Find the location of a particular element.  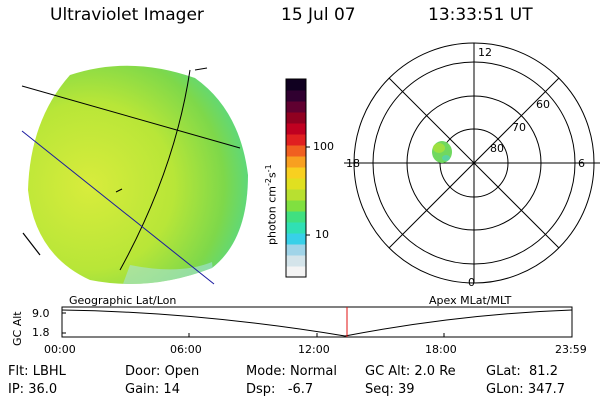

door-field: Door: Open is located at coordinates (162, 371).